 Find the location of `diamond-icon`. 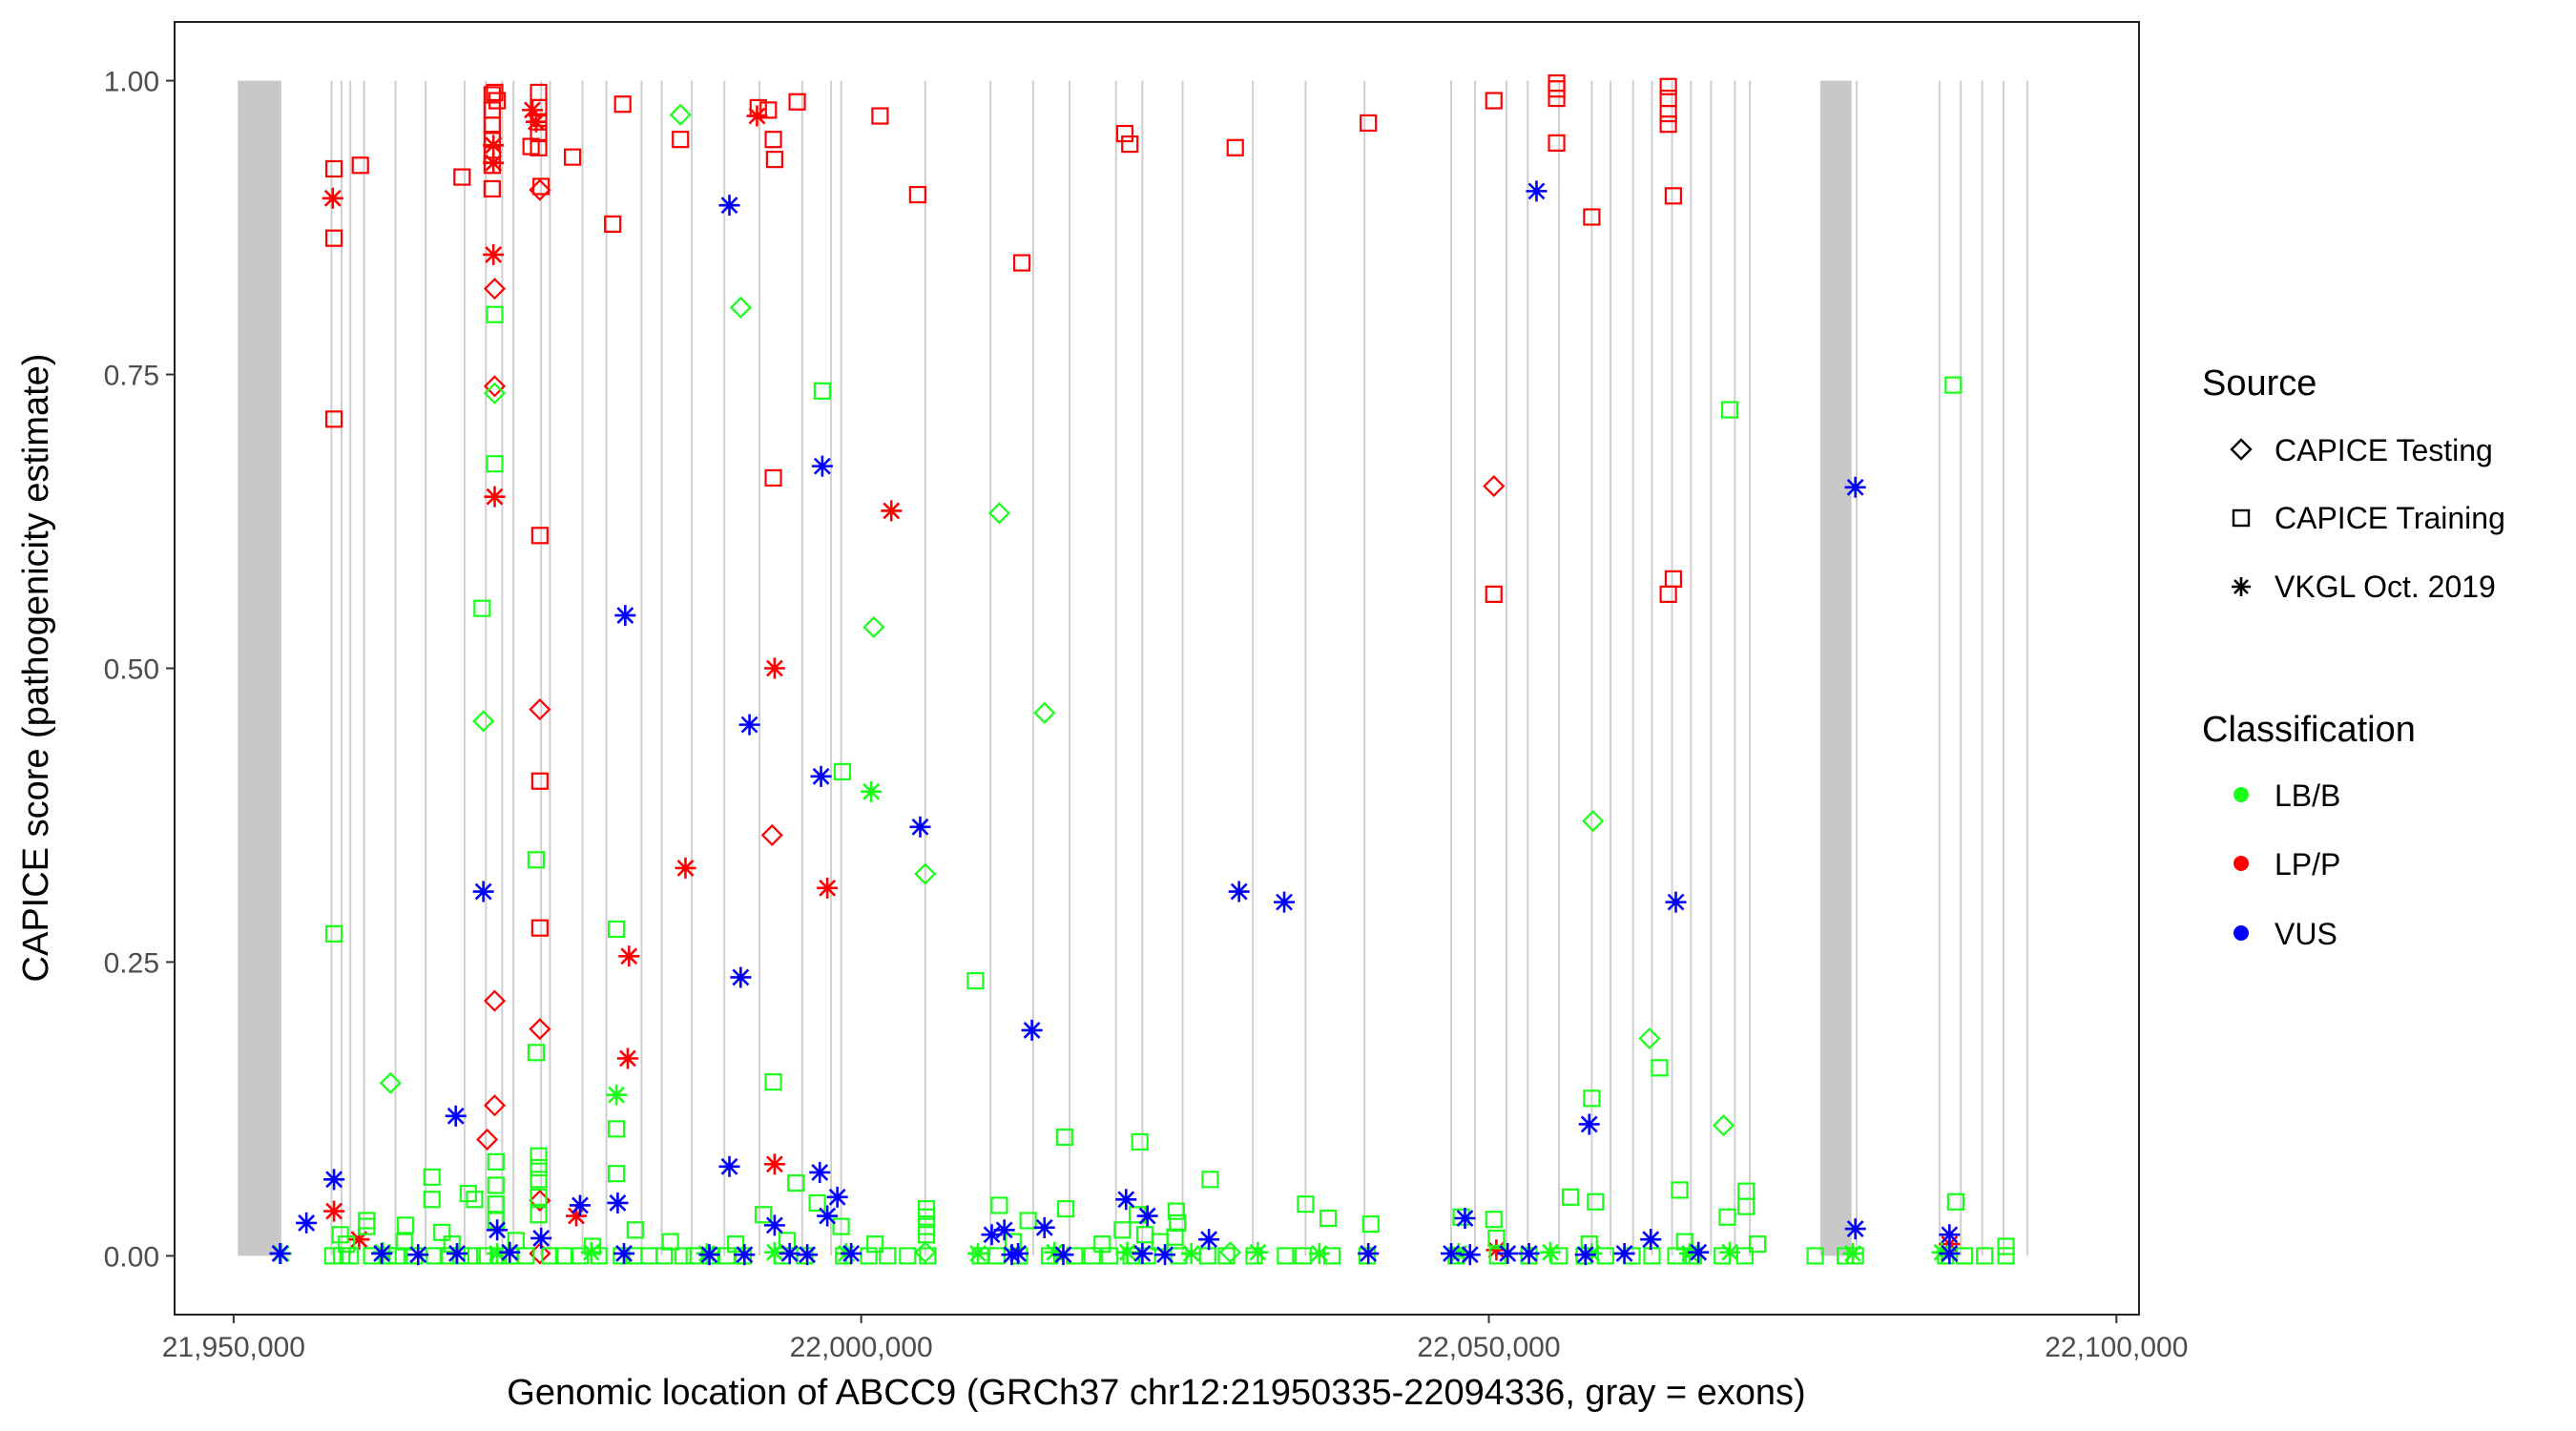

diamond-icon is located at coordinates (2241, 449).